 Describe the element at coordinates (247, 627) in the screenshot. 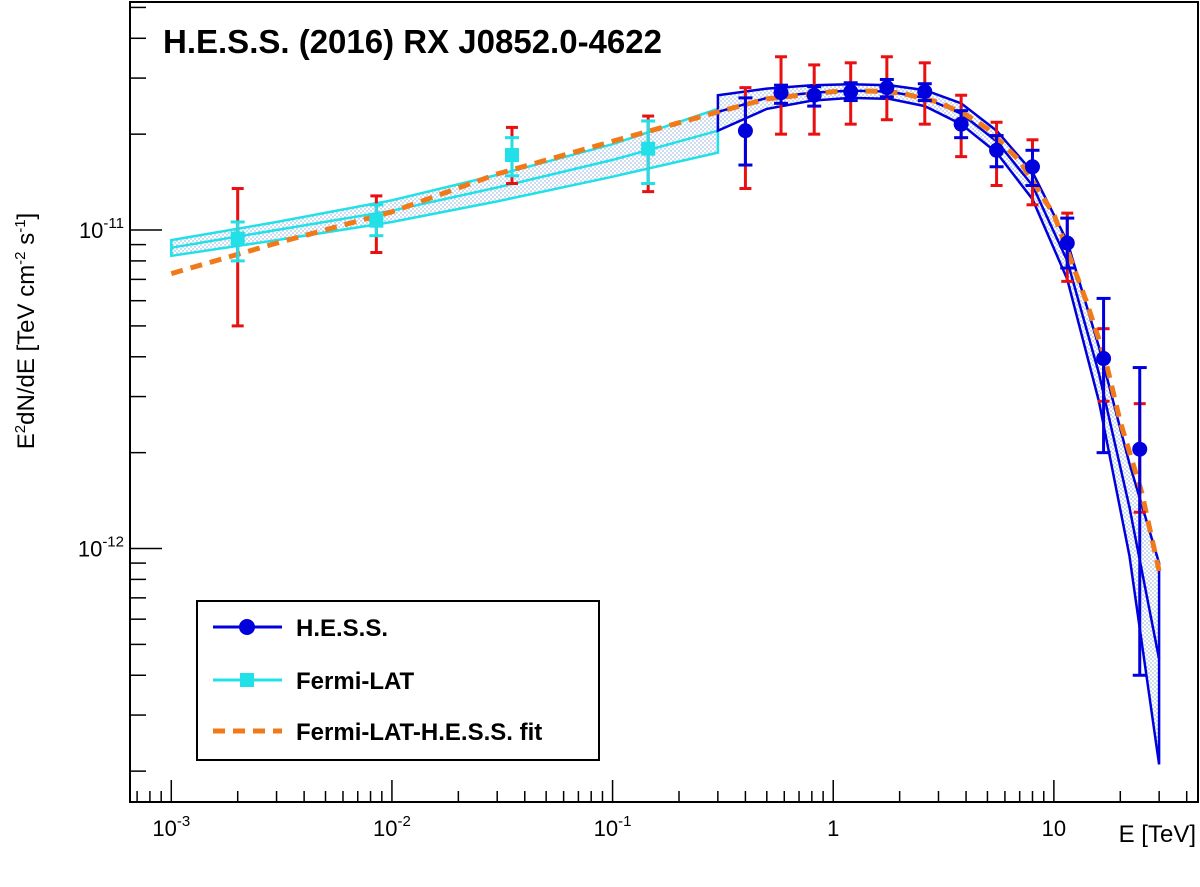

I see `legend-hess-marker` at that location.